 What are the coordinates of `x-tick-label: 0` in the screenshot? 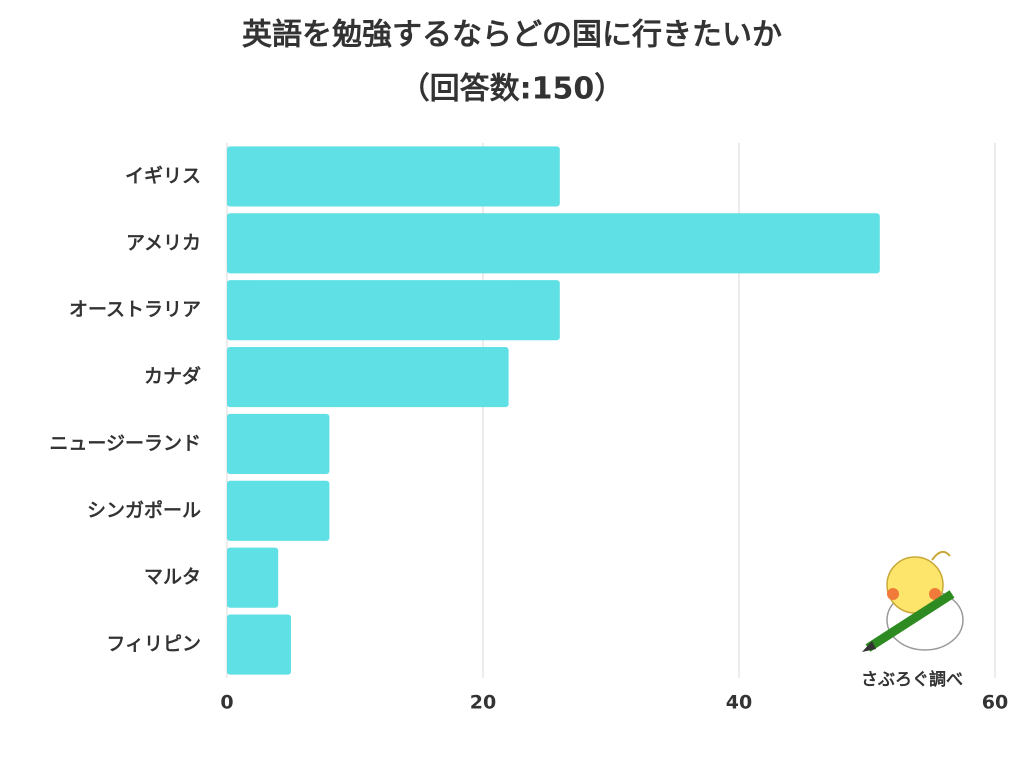 It's located at (226, 703).